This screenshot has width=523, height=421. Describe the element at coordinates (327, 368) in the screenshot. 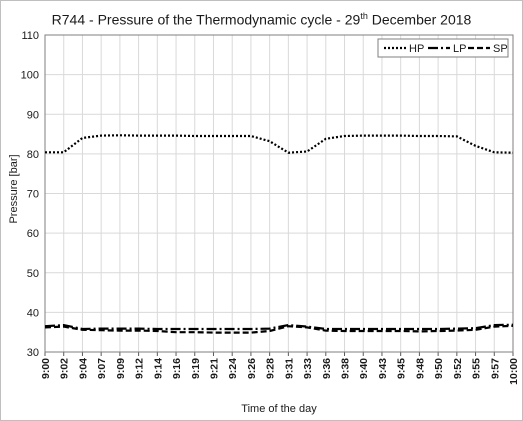

I see `x-tick-label: 9:36` at that location.